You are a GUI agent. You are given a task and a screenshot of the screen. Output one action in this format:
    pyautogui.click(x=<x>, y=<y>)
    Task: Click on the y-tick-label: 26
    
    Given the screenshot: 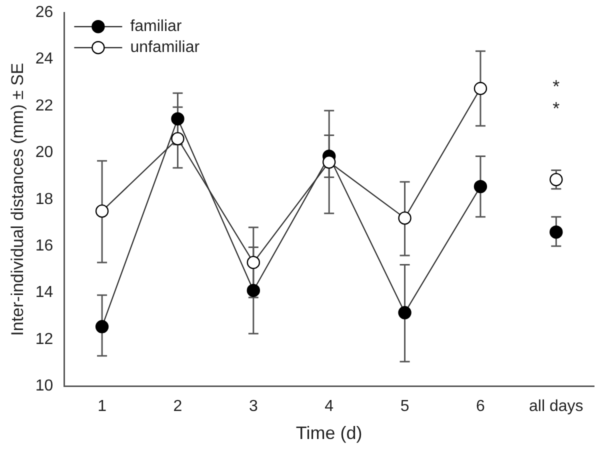 What is the action you would take?
    pyautogui.click(x=44, y=13)
    